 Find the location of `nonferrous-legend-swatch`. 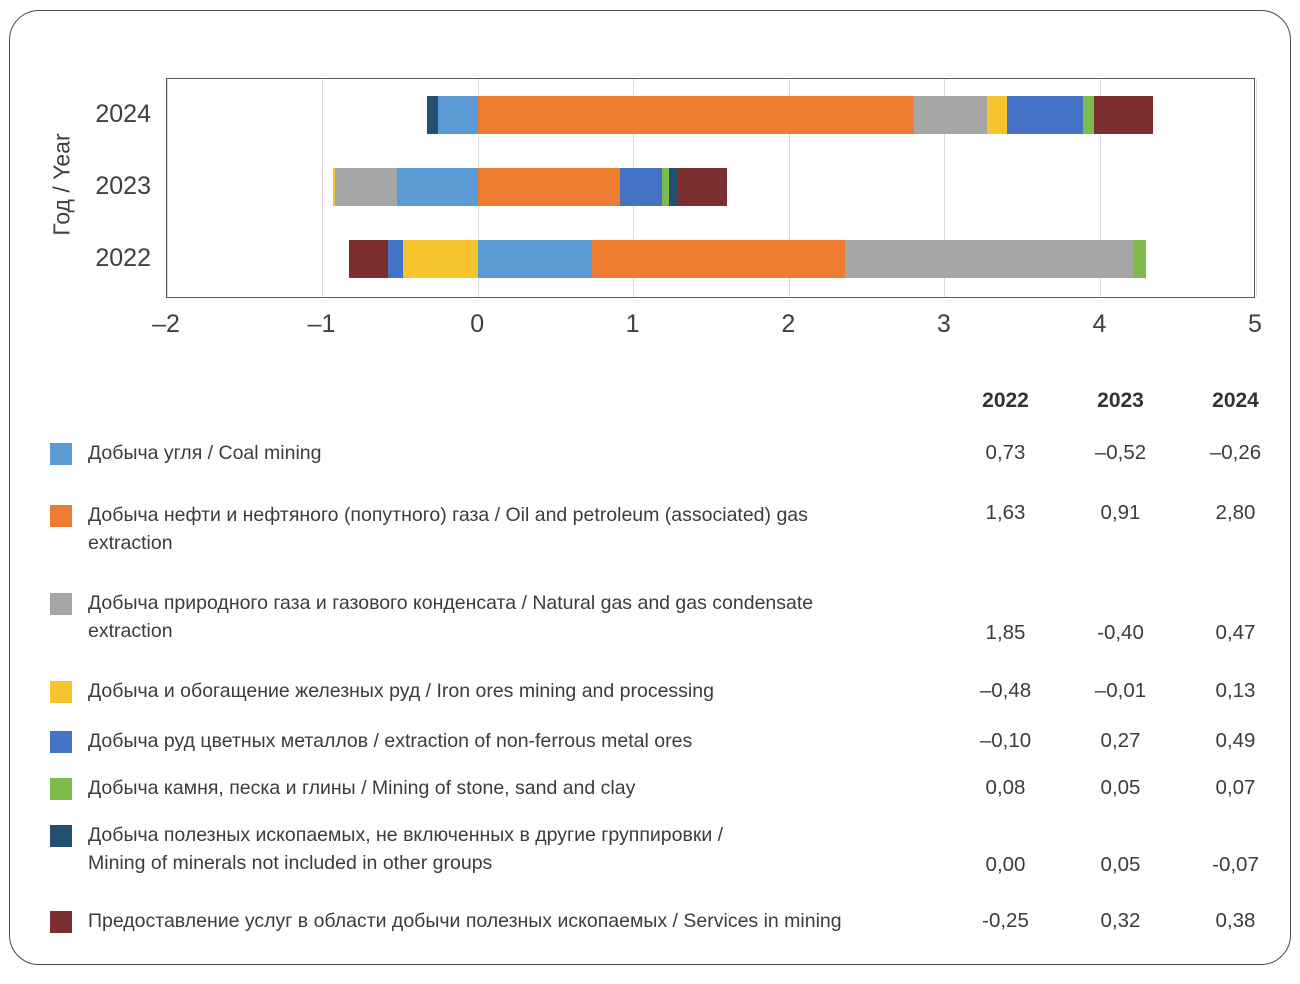

nonferrous-legend-swatch is located at coordinates (61, 742).